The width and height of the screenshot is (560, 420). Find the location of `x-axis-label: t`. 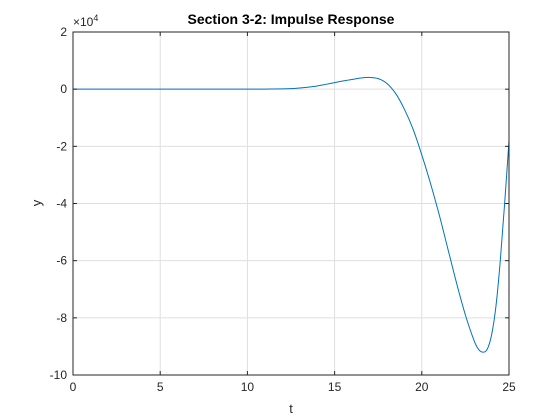

x-axis-label: t is located at coordinates (291, 408).